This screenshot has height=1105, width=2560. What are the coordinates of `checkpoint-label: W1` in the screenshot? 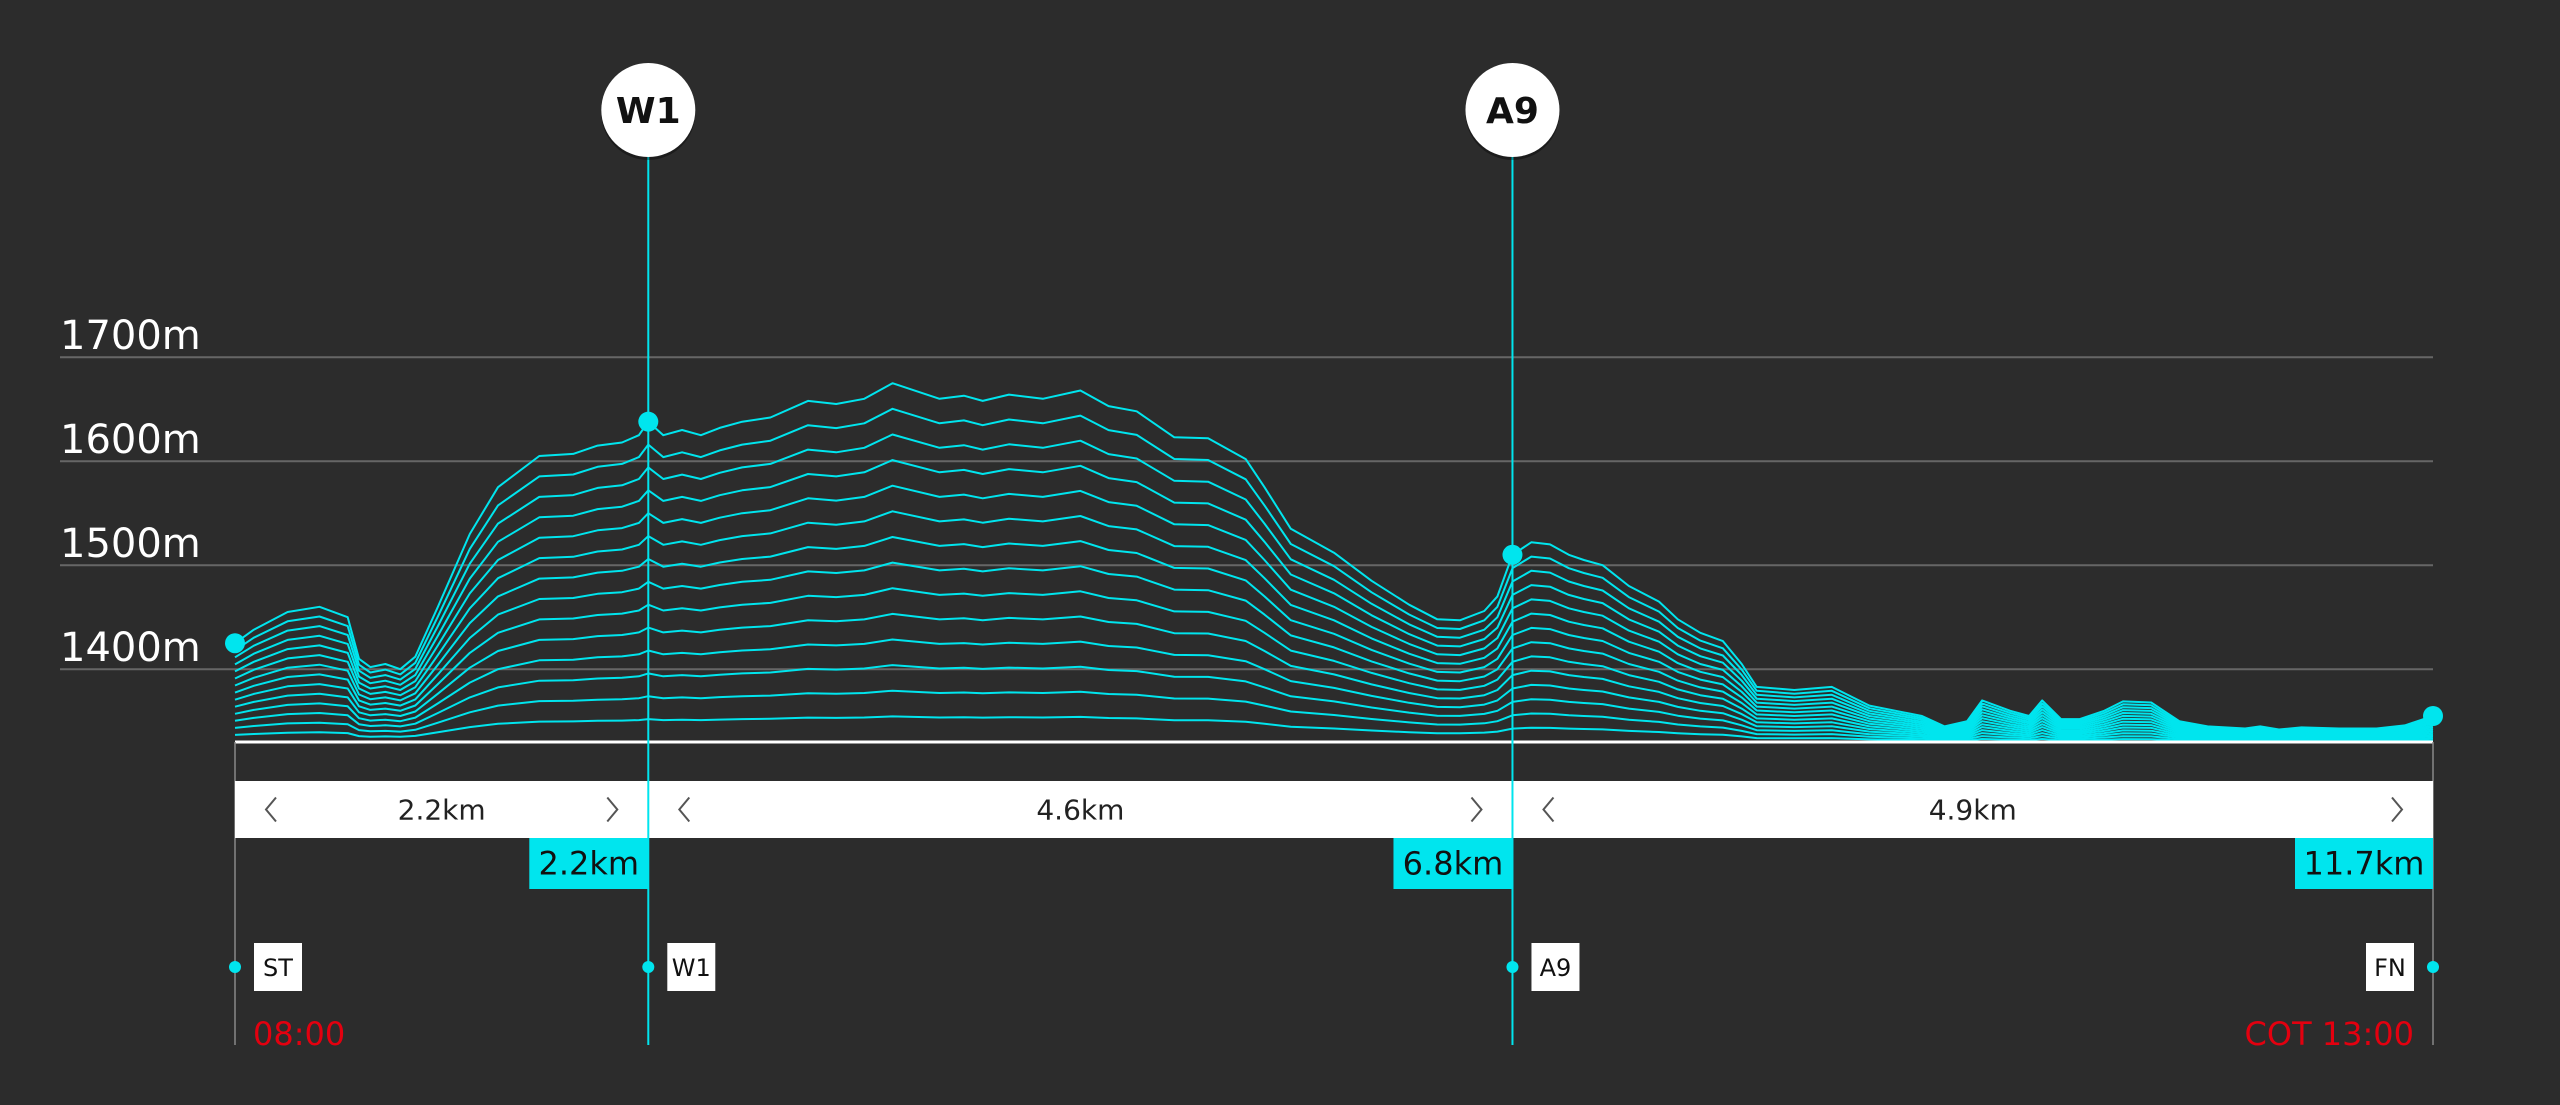 It's located at (691, 968).